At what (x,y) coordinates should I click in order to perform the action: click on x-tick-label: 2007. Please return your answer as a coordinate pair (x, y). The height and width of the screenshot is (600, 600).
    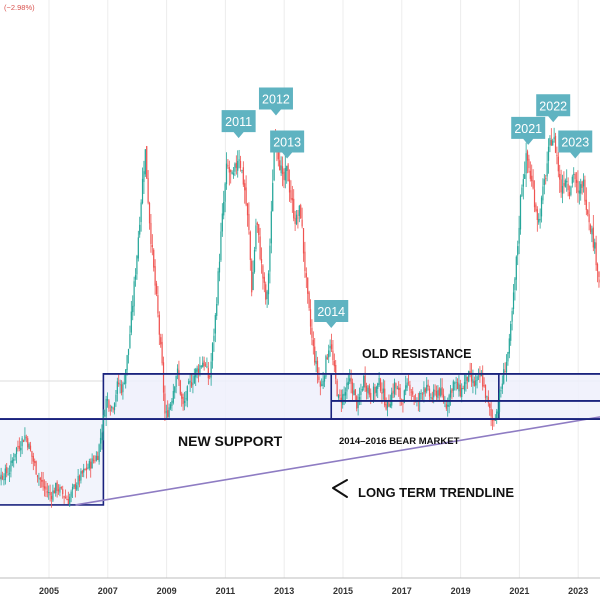
    Looking at the image, I should click on (108, 591).